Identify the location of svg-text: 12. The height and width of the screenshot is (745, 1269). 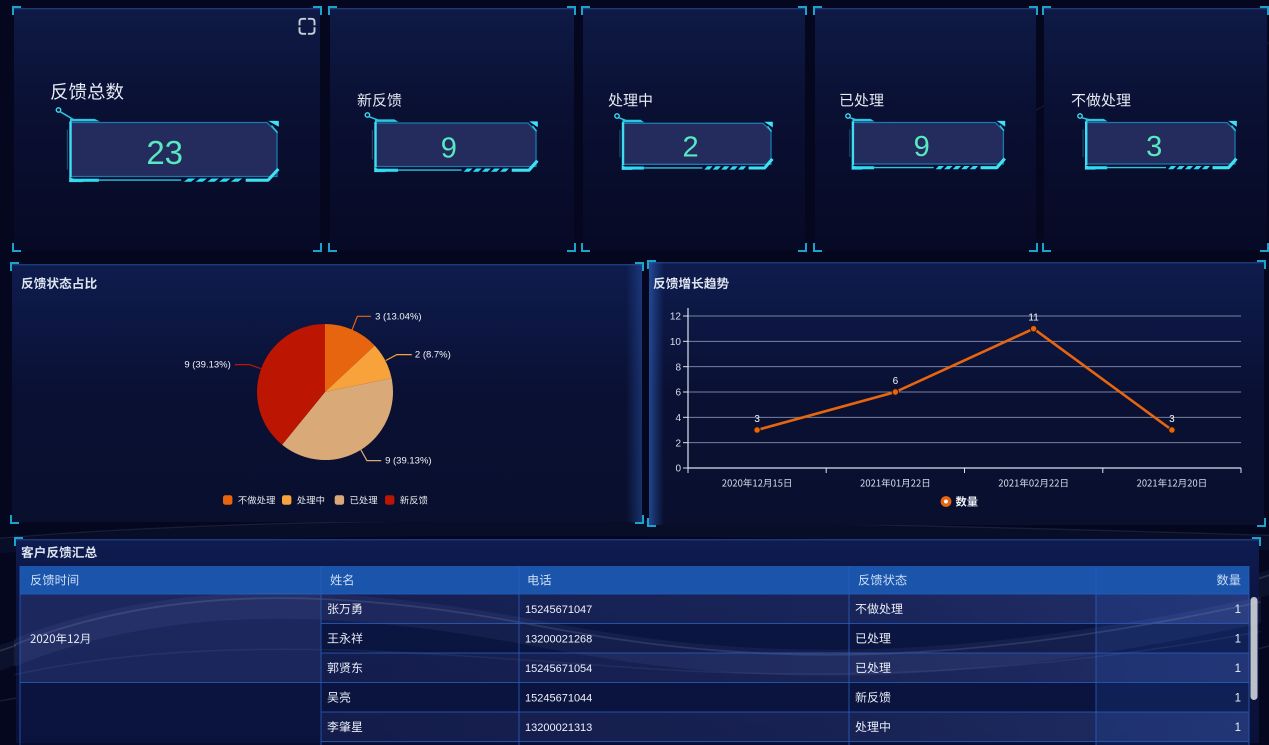
(676, 317).